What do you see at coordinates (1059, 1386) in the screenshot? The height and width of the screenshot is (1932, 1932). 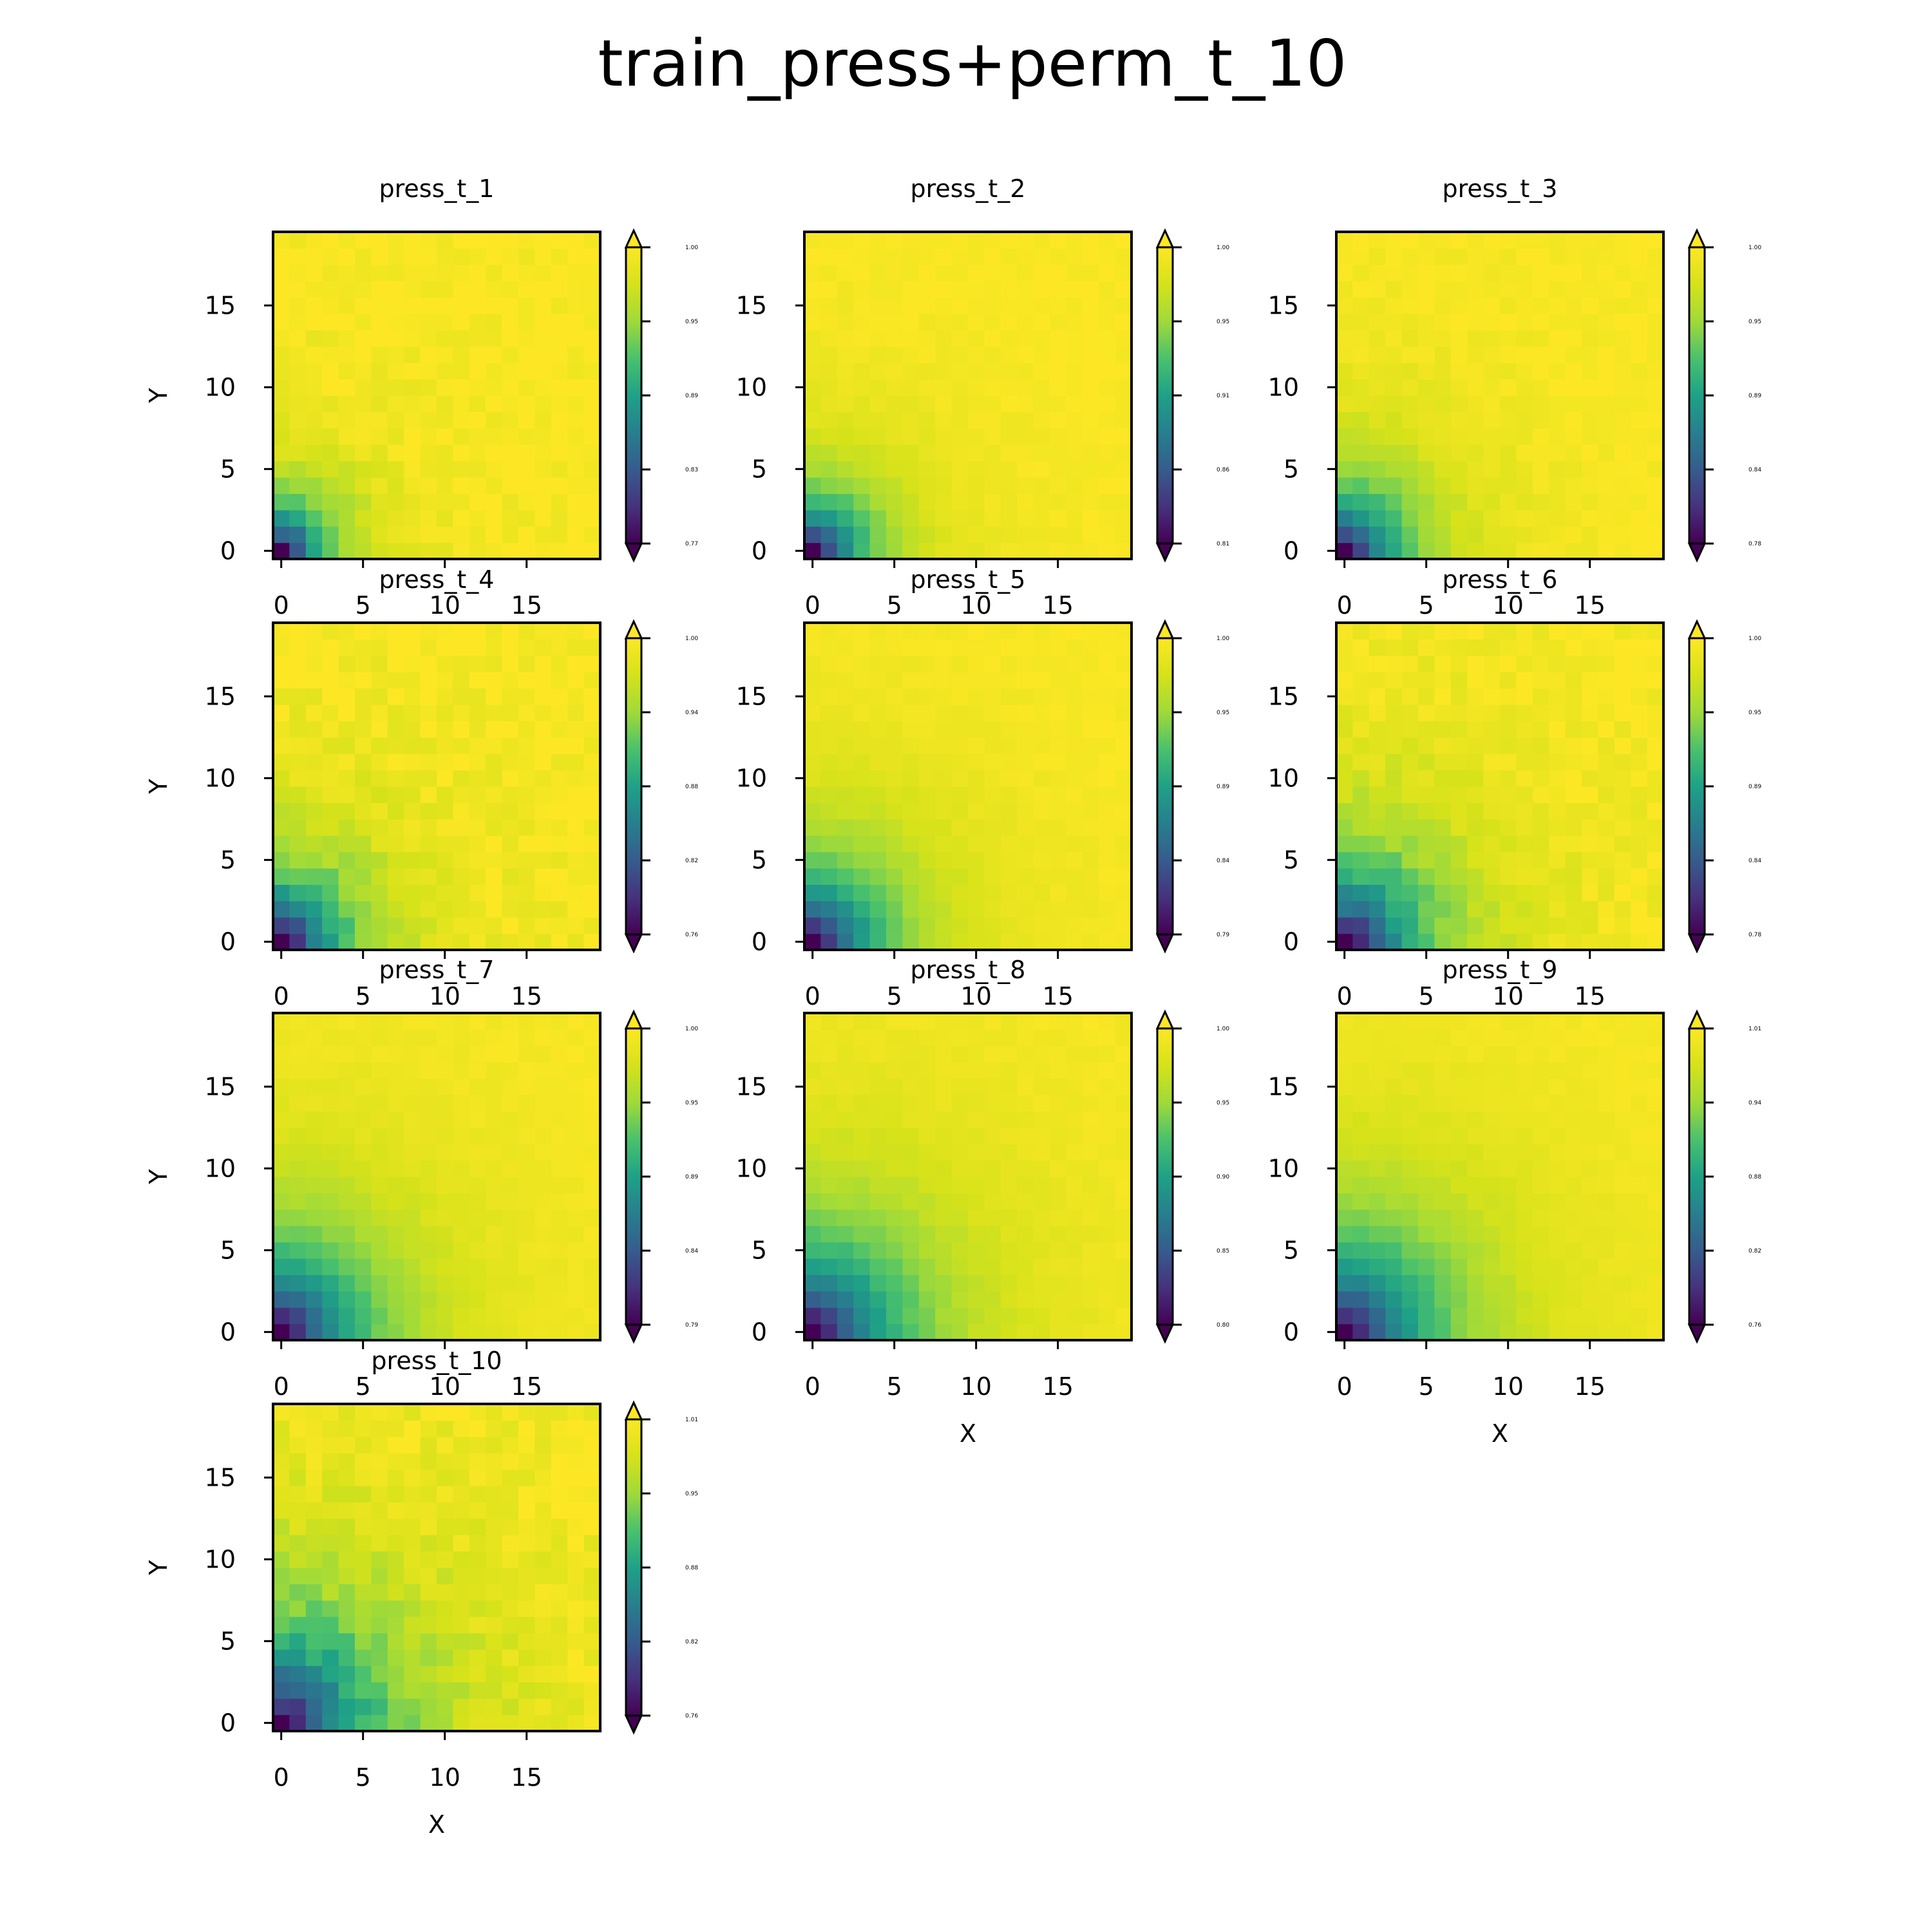 I see `x-tick-label: 15` at bounding box center [1059, 1386].